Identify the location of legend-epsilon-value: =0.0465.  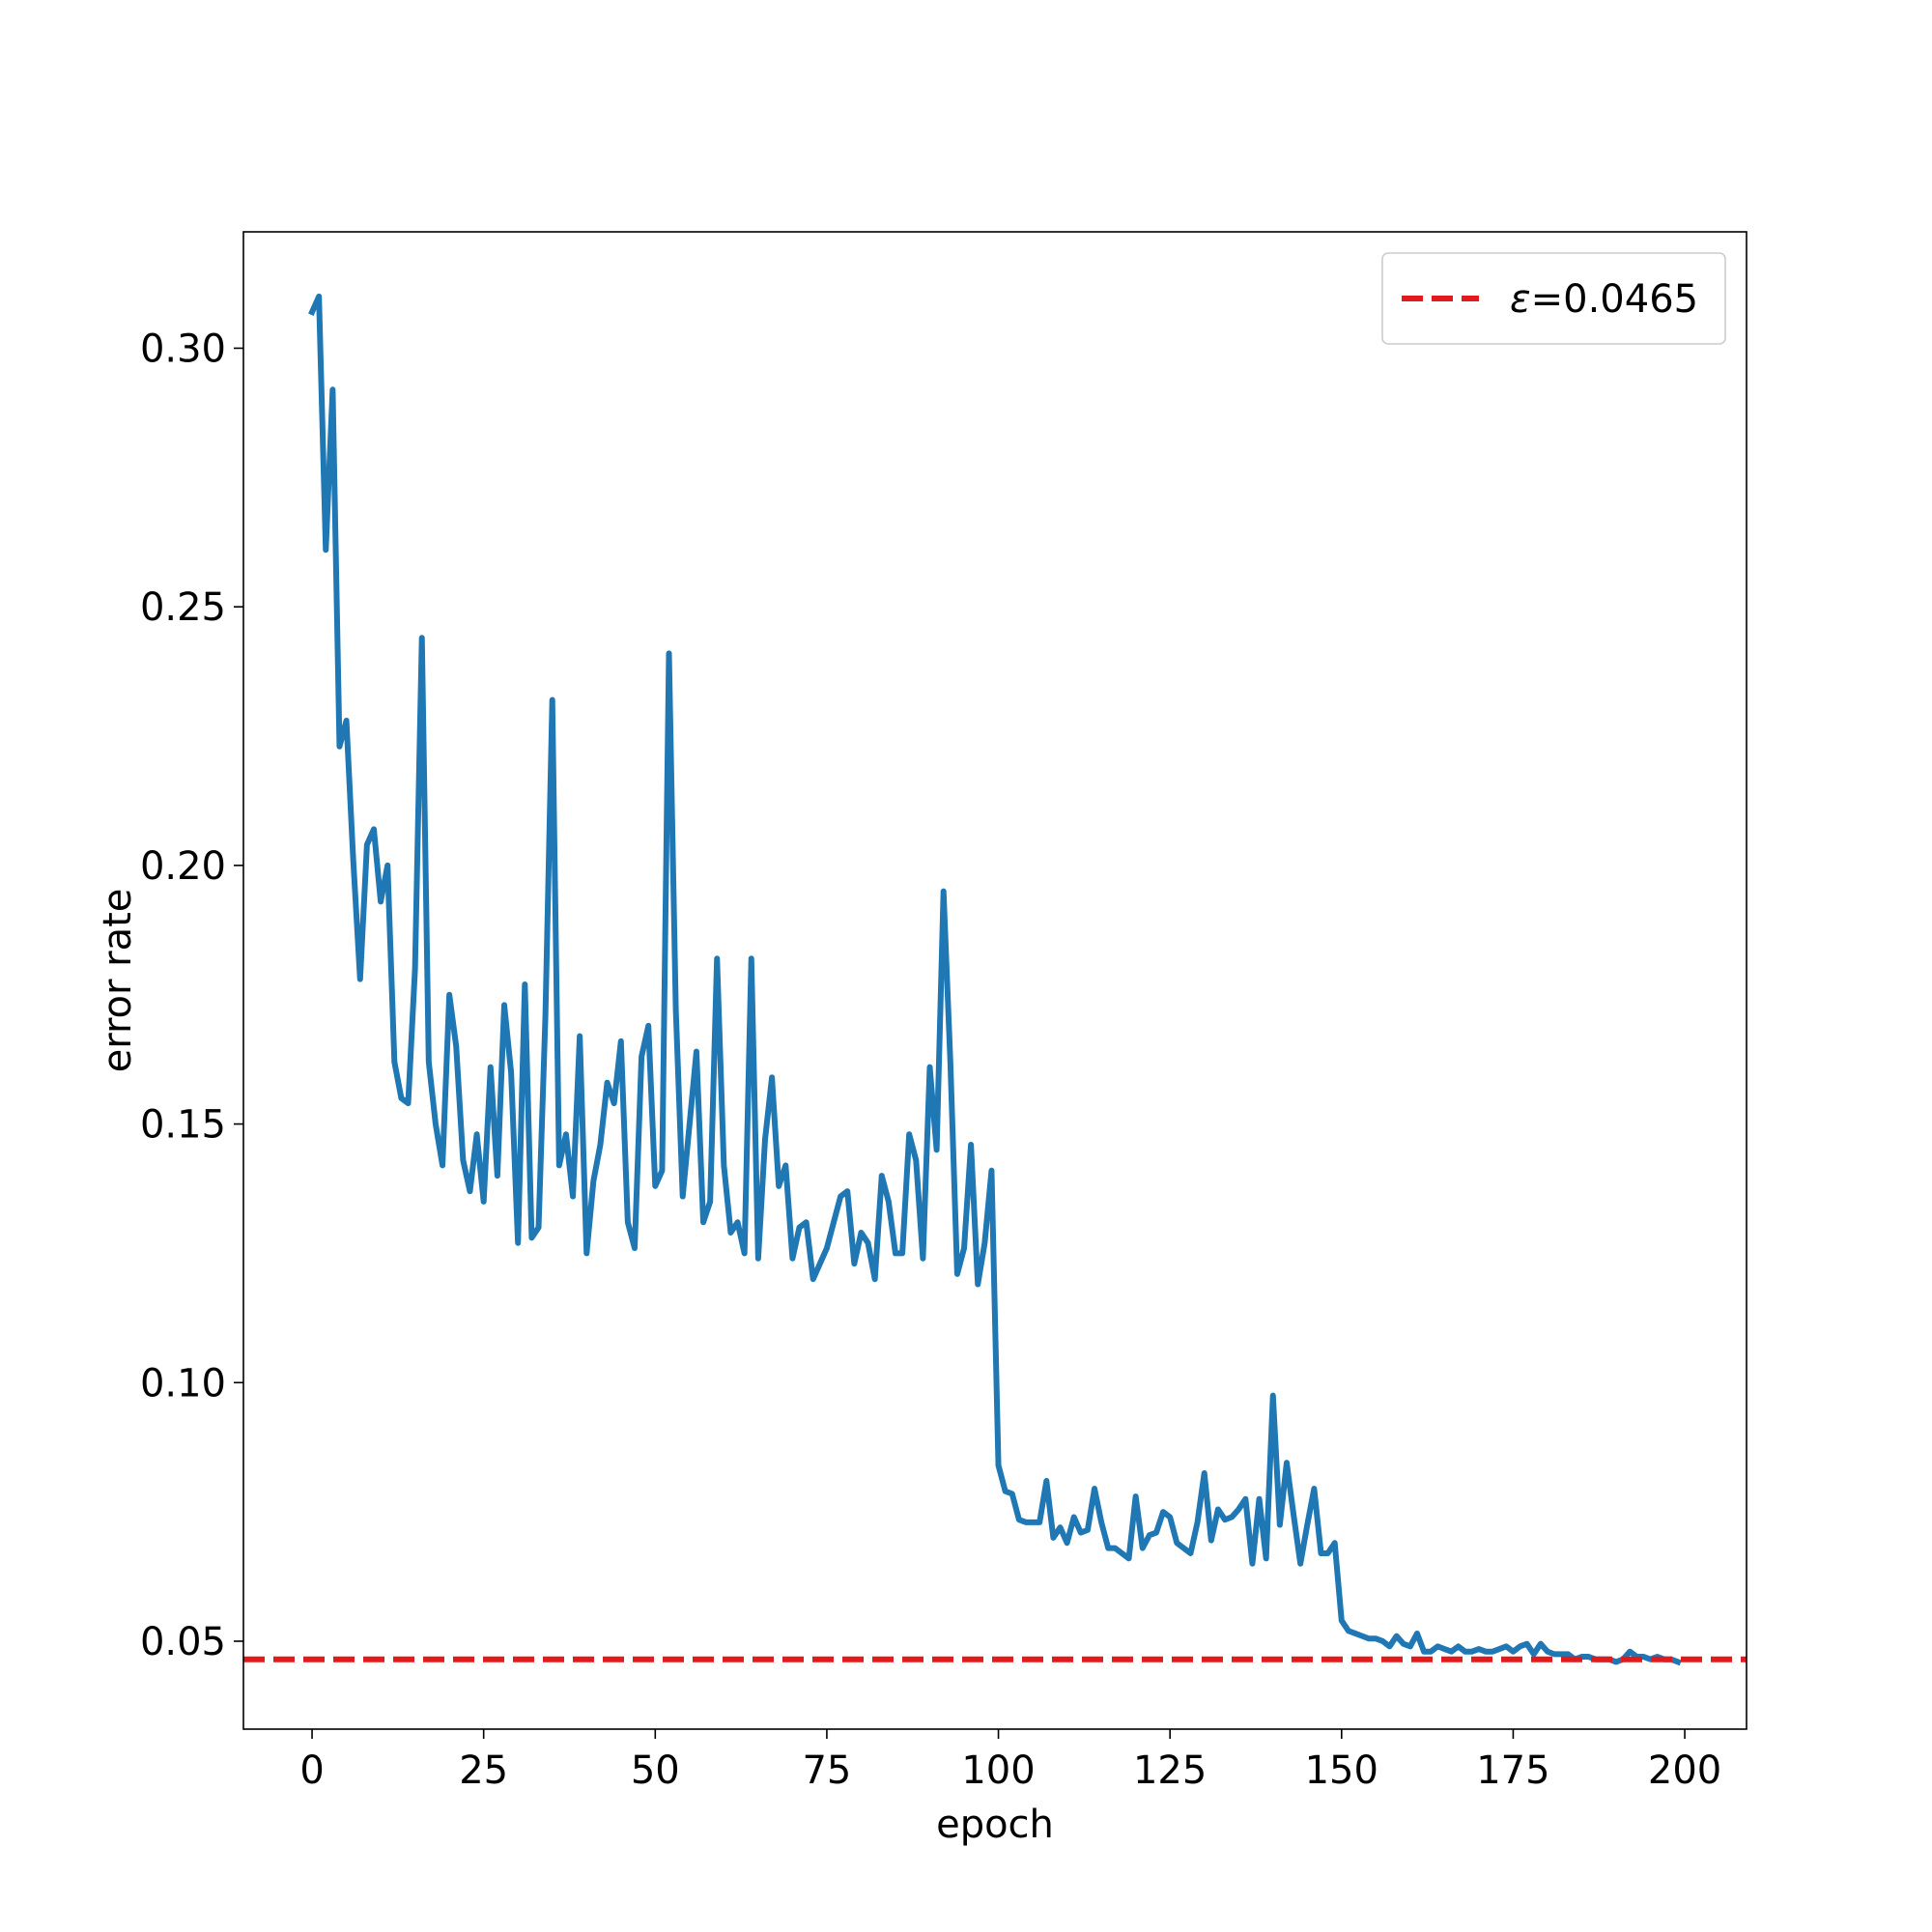
(1614, 299).